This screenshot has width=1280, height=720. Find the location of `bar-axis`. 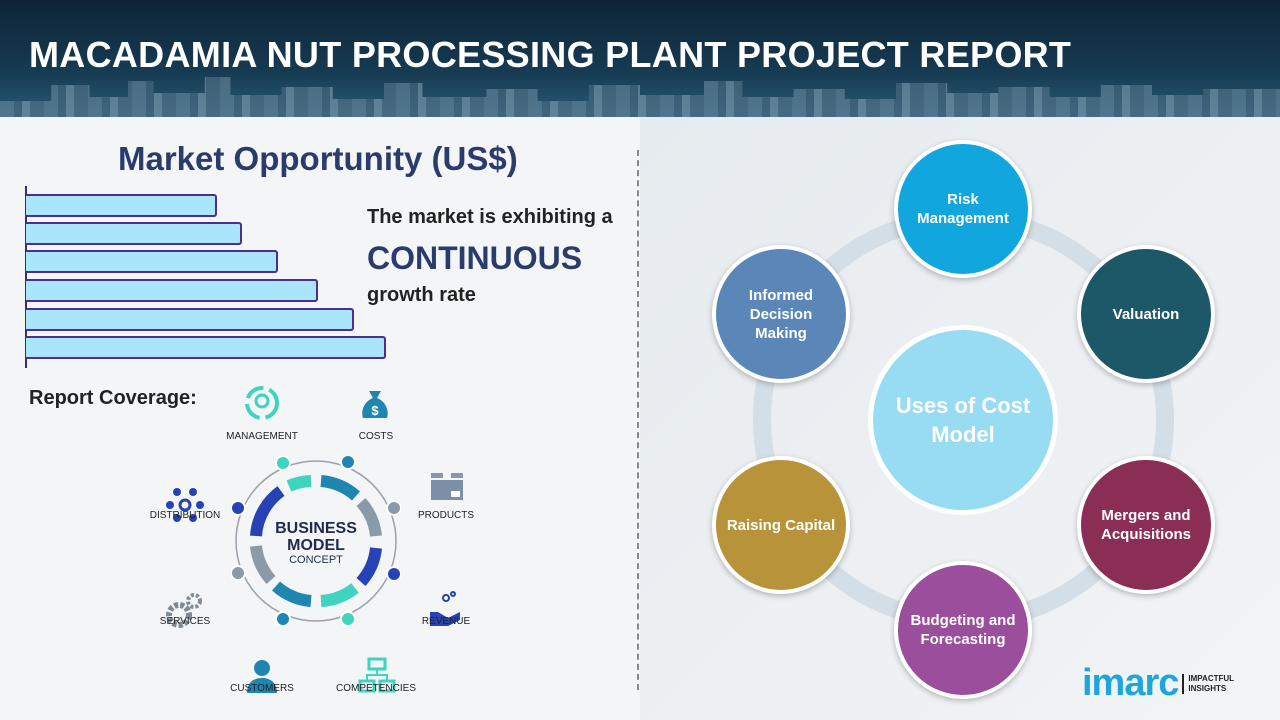

bar-axis is located at coordinates (26, 277).